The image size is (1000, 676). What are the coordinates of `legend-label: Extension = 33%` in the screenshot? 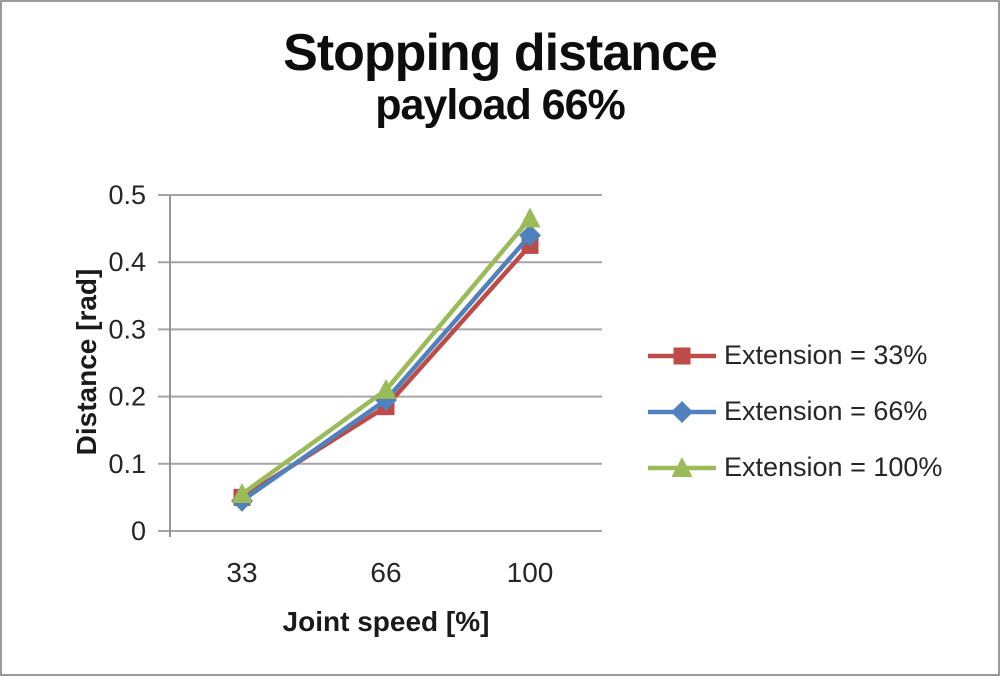 It's located at (826, 355).